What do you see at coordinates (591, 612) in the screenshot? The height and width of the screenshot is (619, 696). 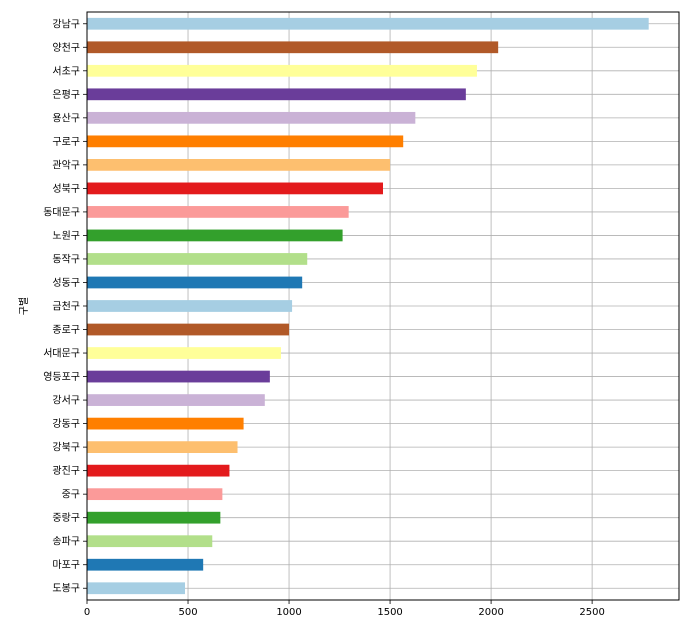 I see `x-tick-label: 2500` at bounding box center [591, 612].